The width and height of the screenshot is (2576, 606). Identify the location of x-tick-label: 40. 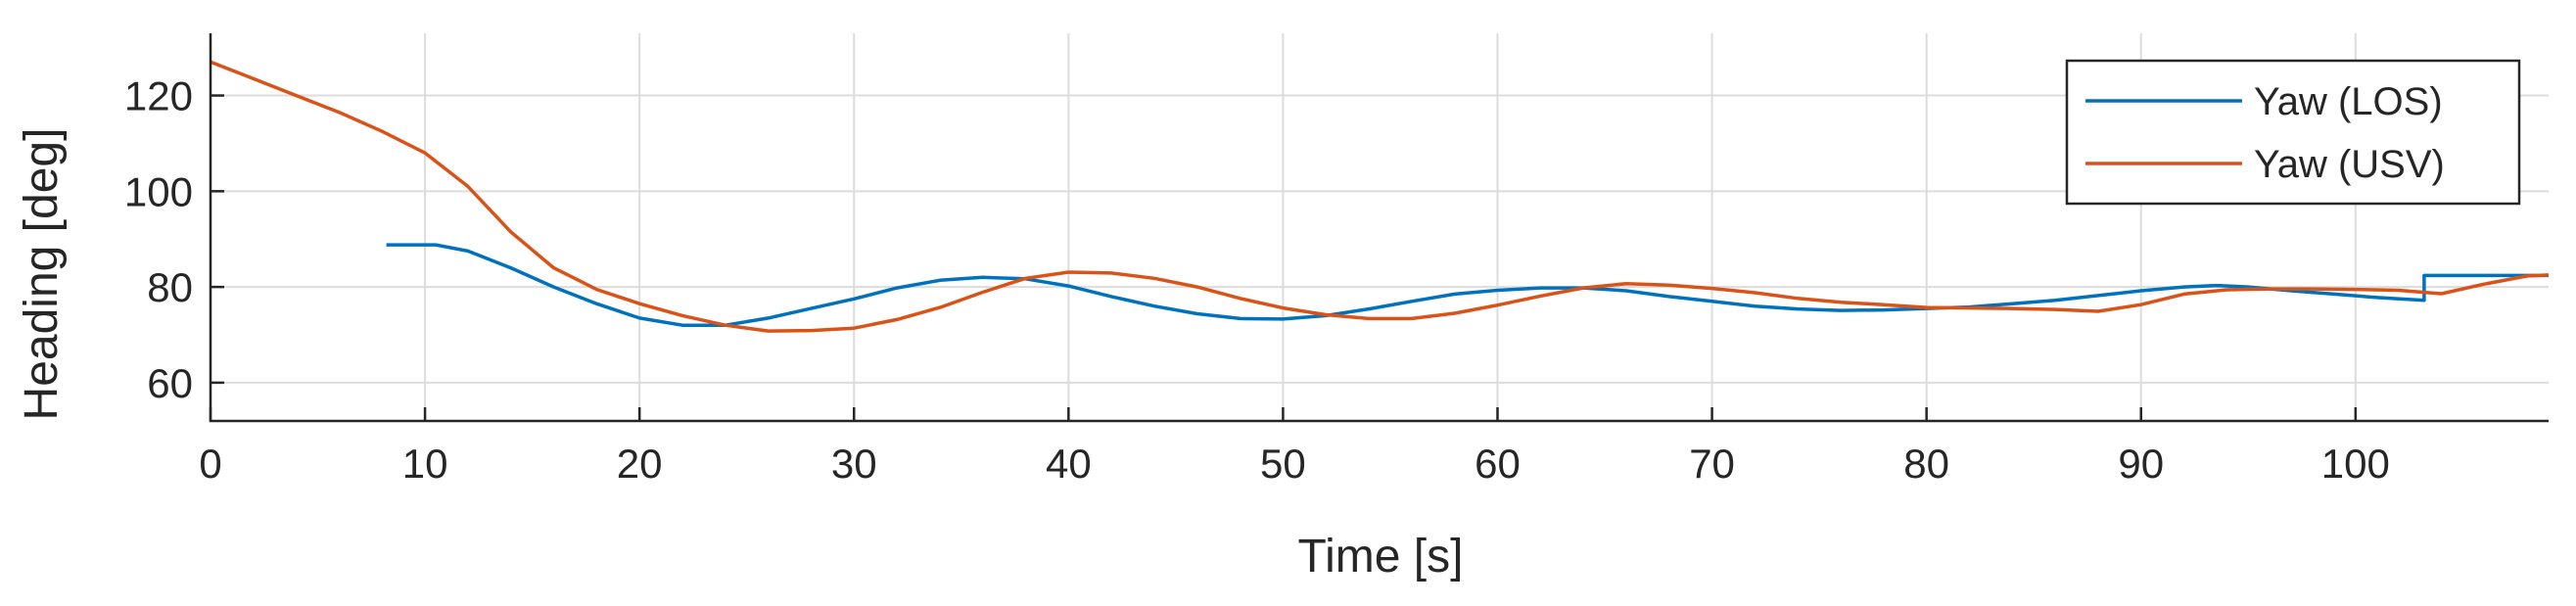
(1069, 464).